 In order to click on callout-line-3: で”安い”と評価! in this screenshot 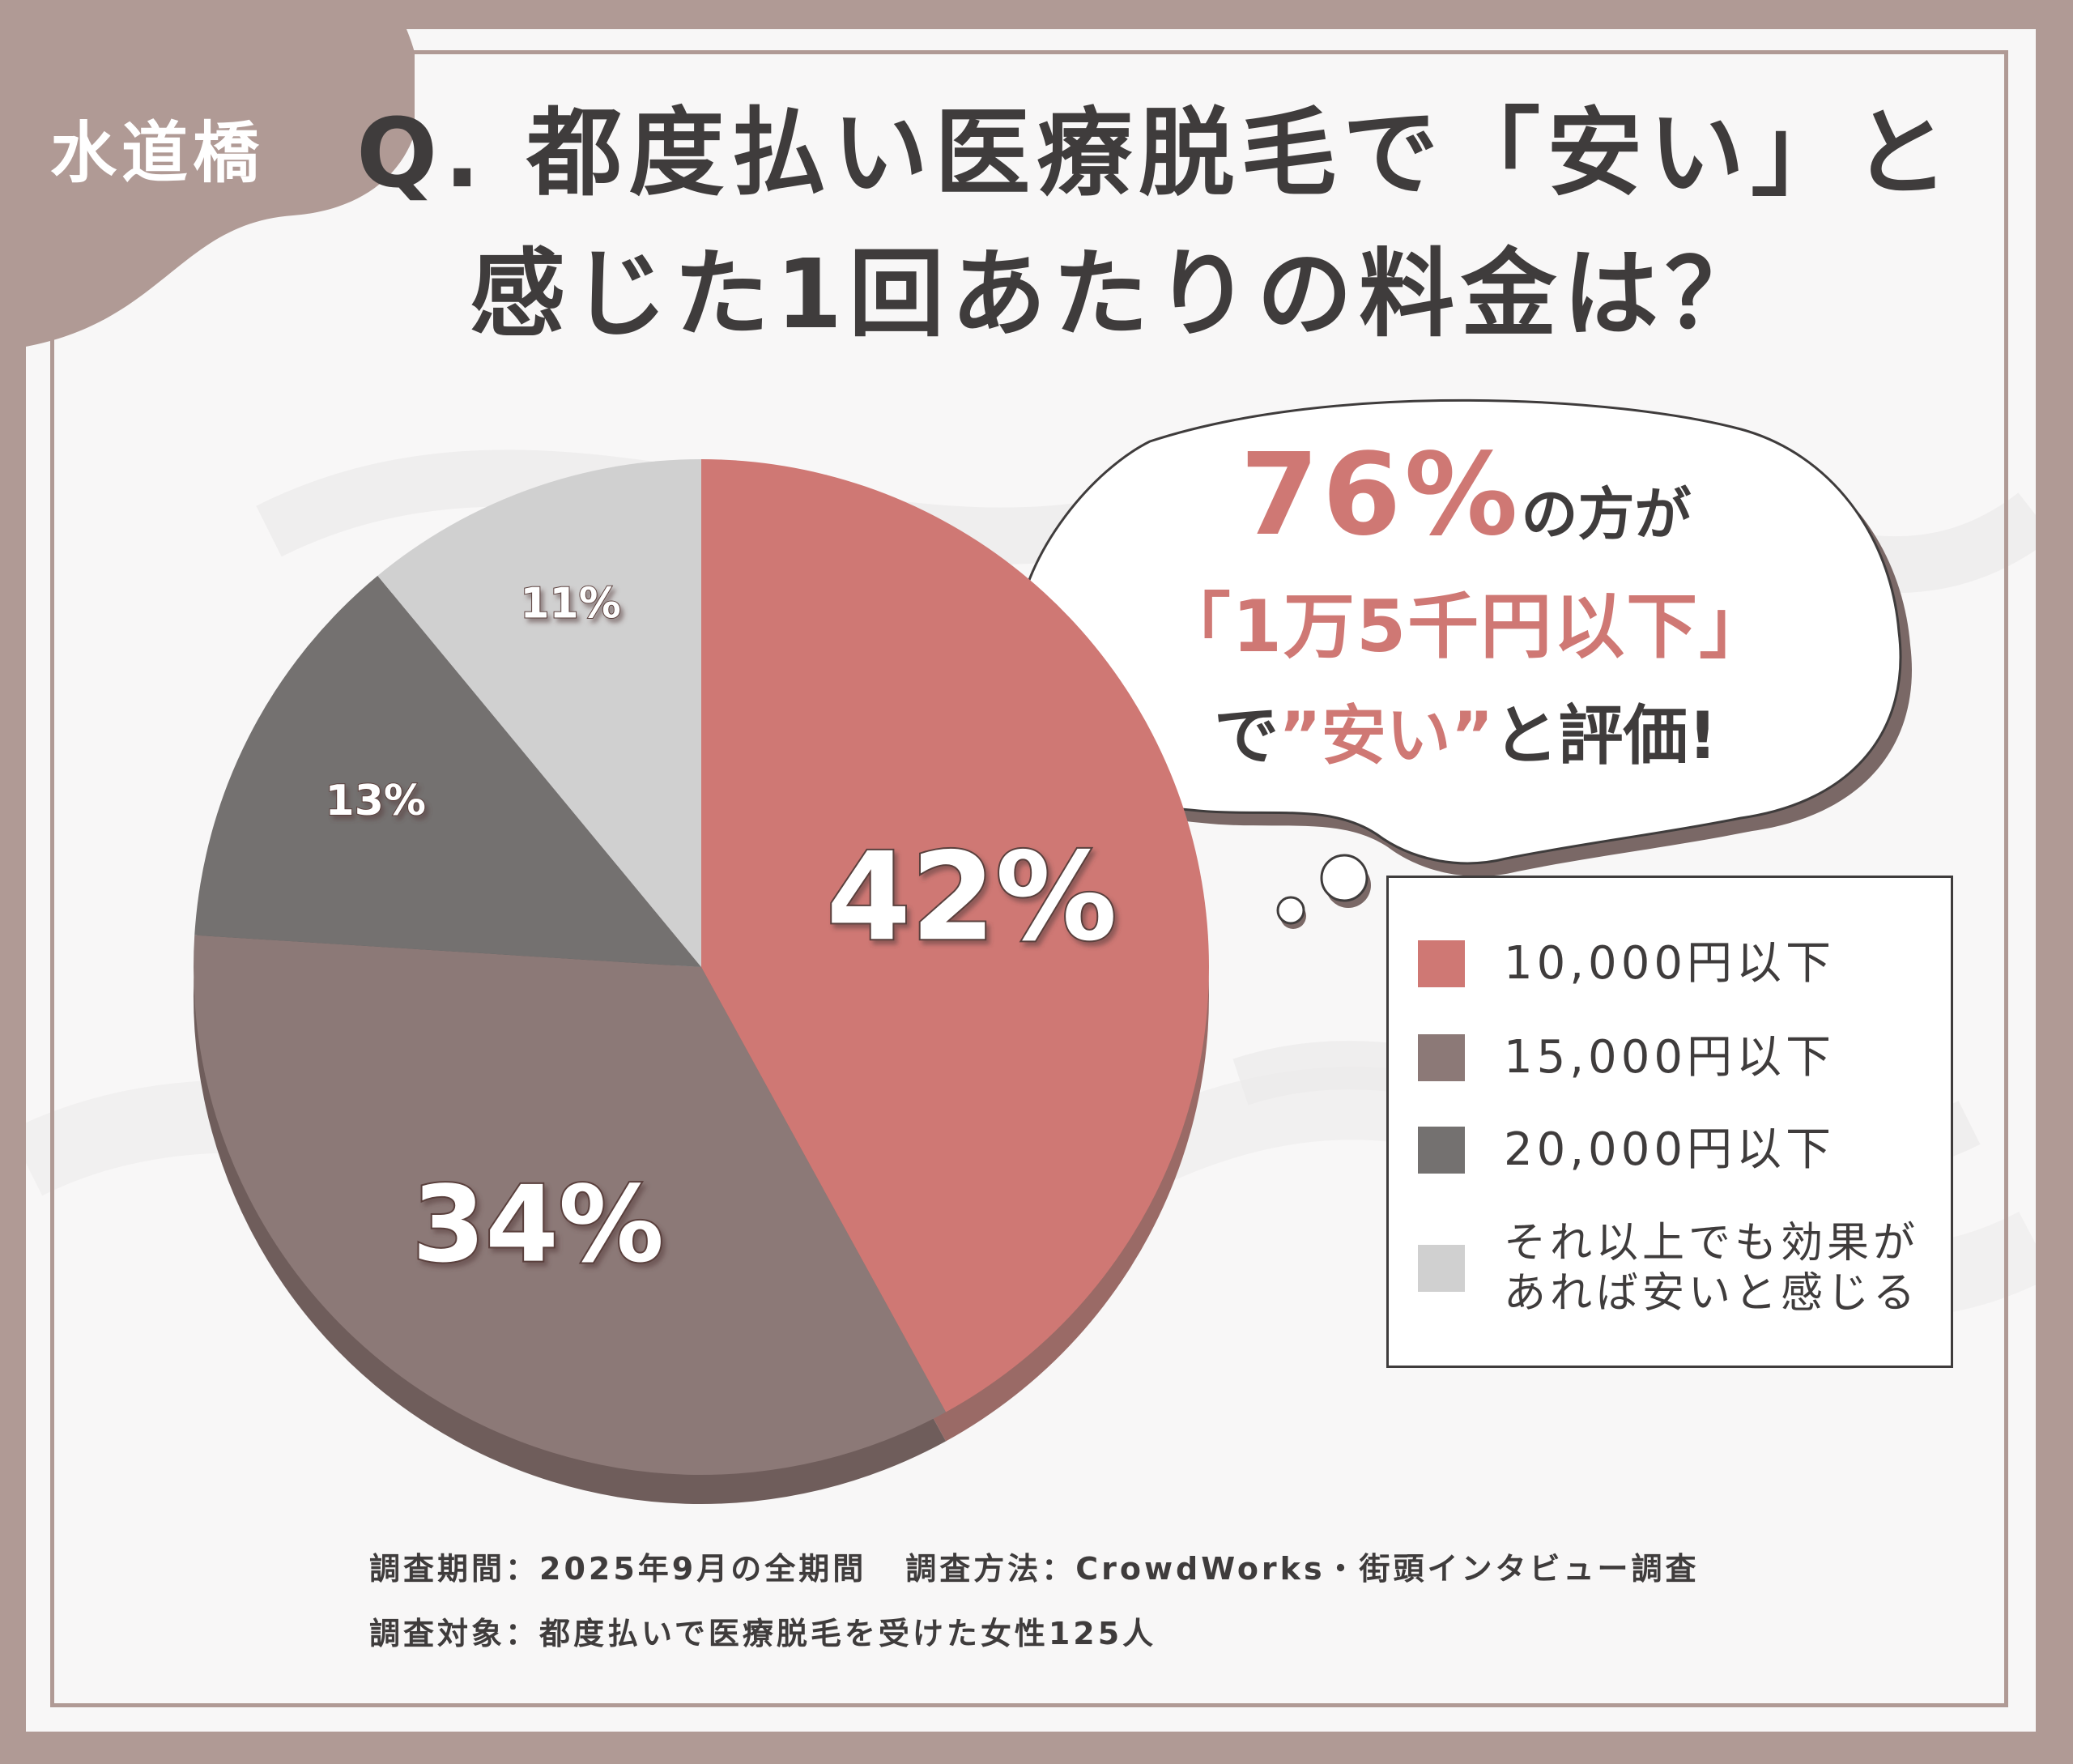, I will do `click(1466, 731)`.